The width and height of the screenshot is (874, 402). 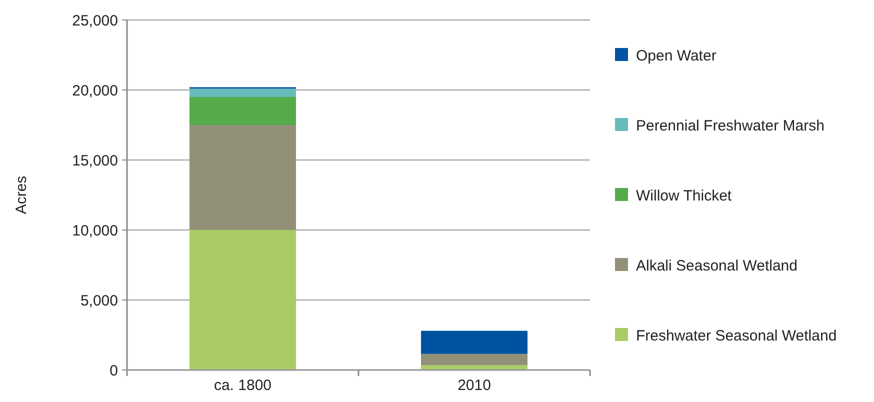 I want to click on x-tick-label: ca. 1800, so click(x=243, y=385).